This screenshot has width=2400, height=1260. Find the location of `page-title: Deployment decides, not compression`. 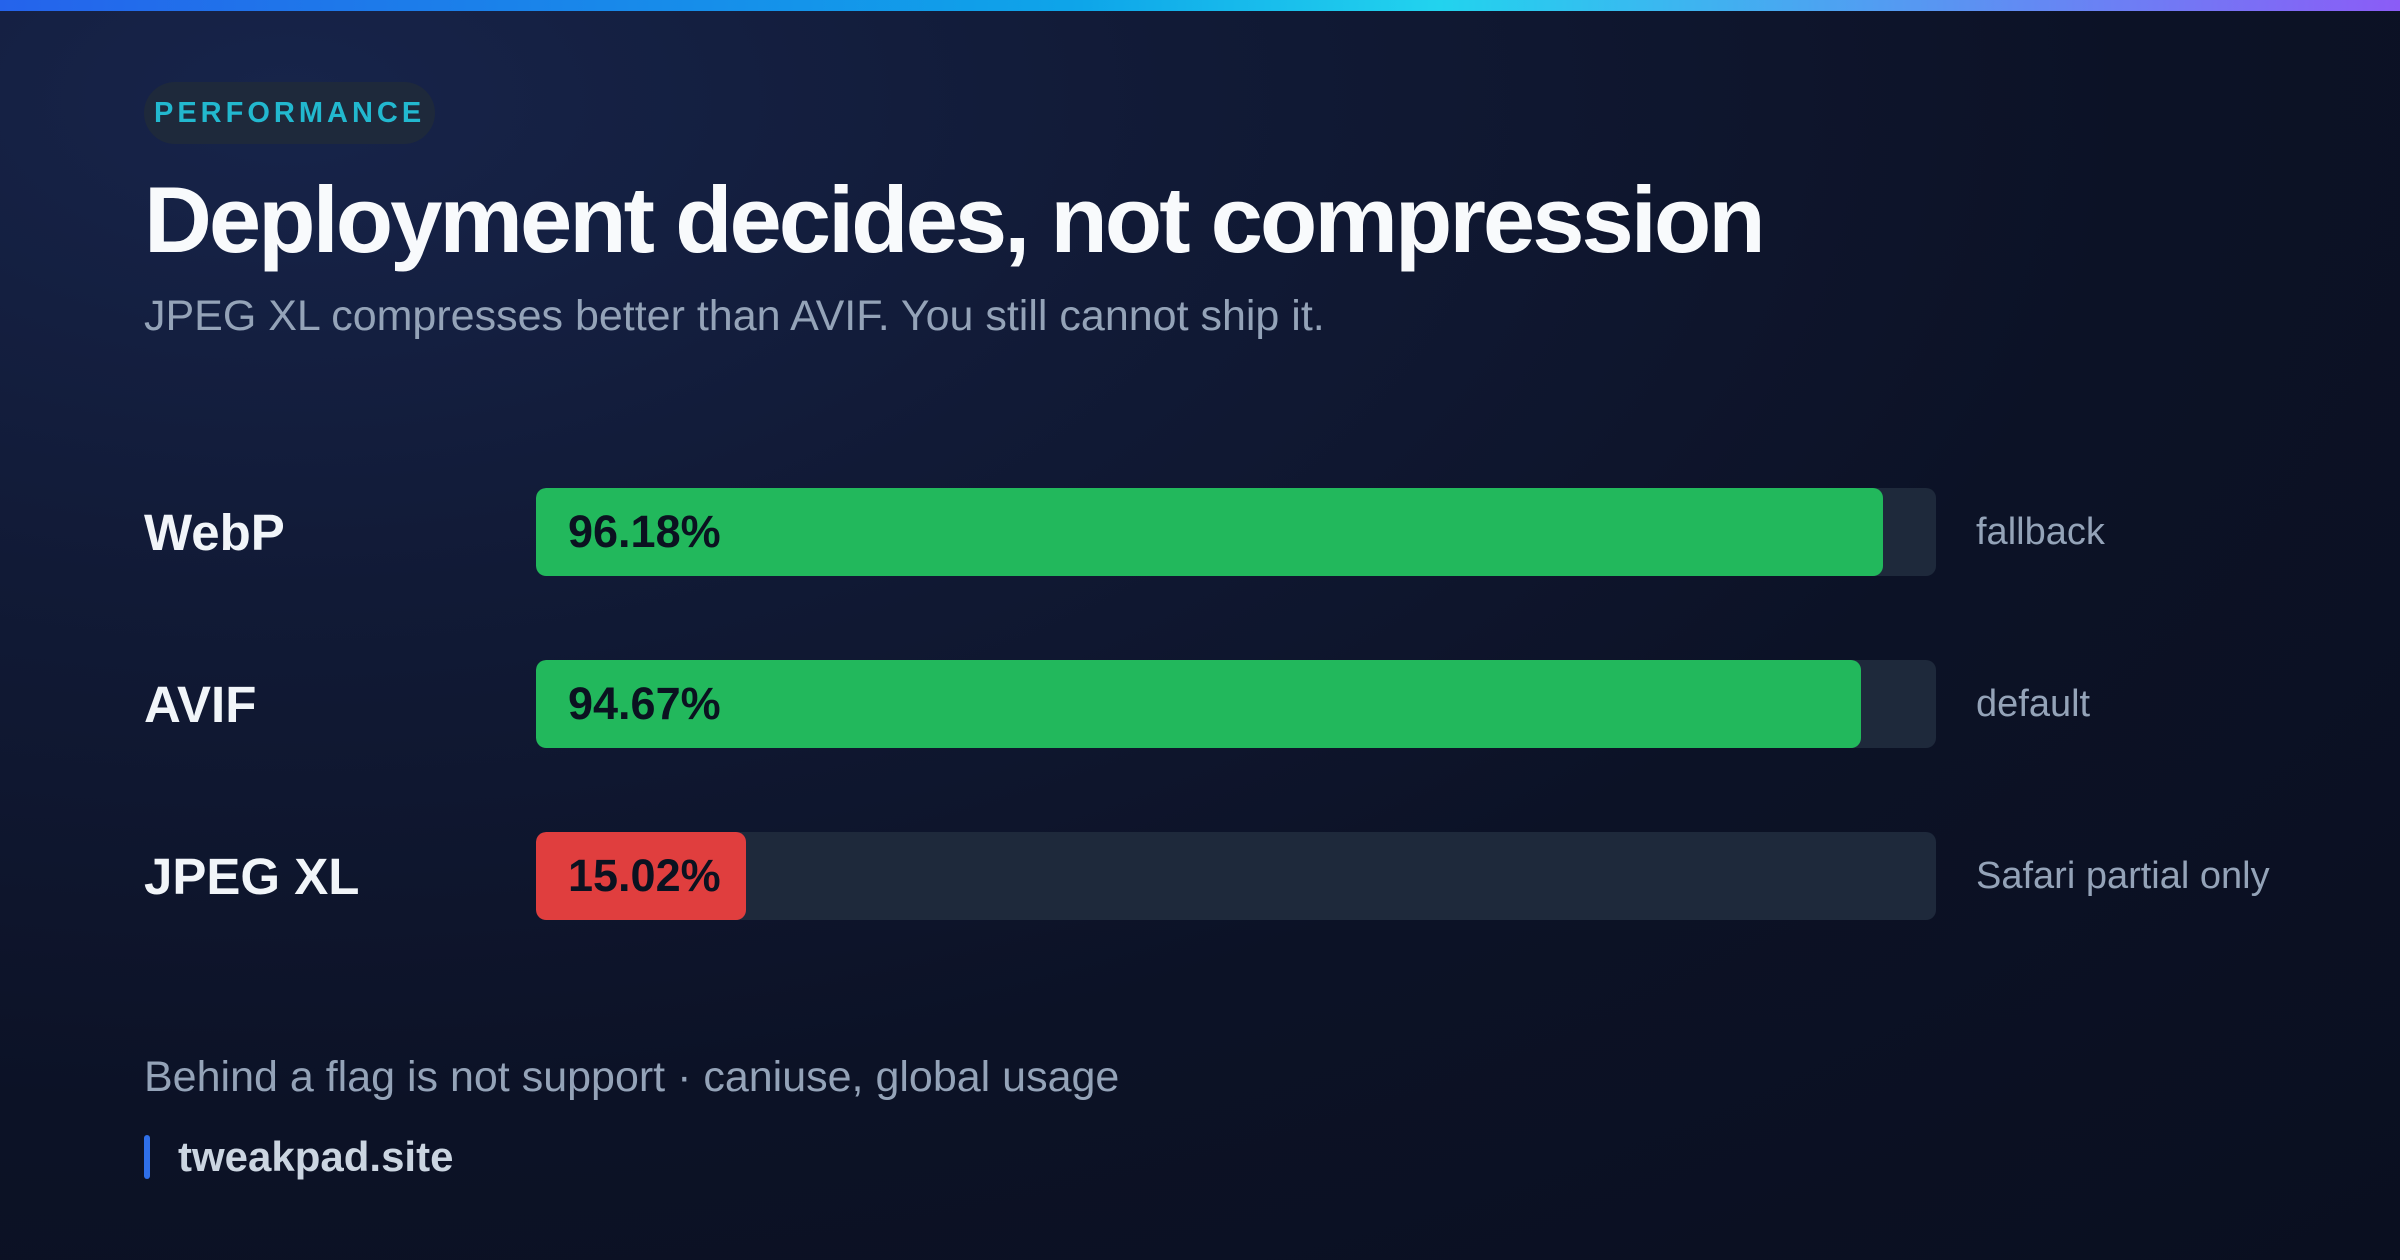

page-title: Deployment decides, not compression is located at coordinates (955, 219).